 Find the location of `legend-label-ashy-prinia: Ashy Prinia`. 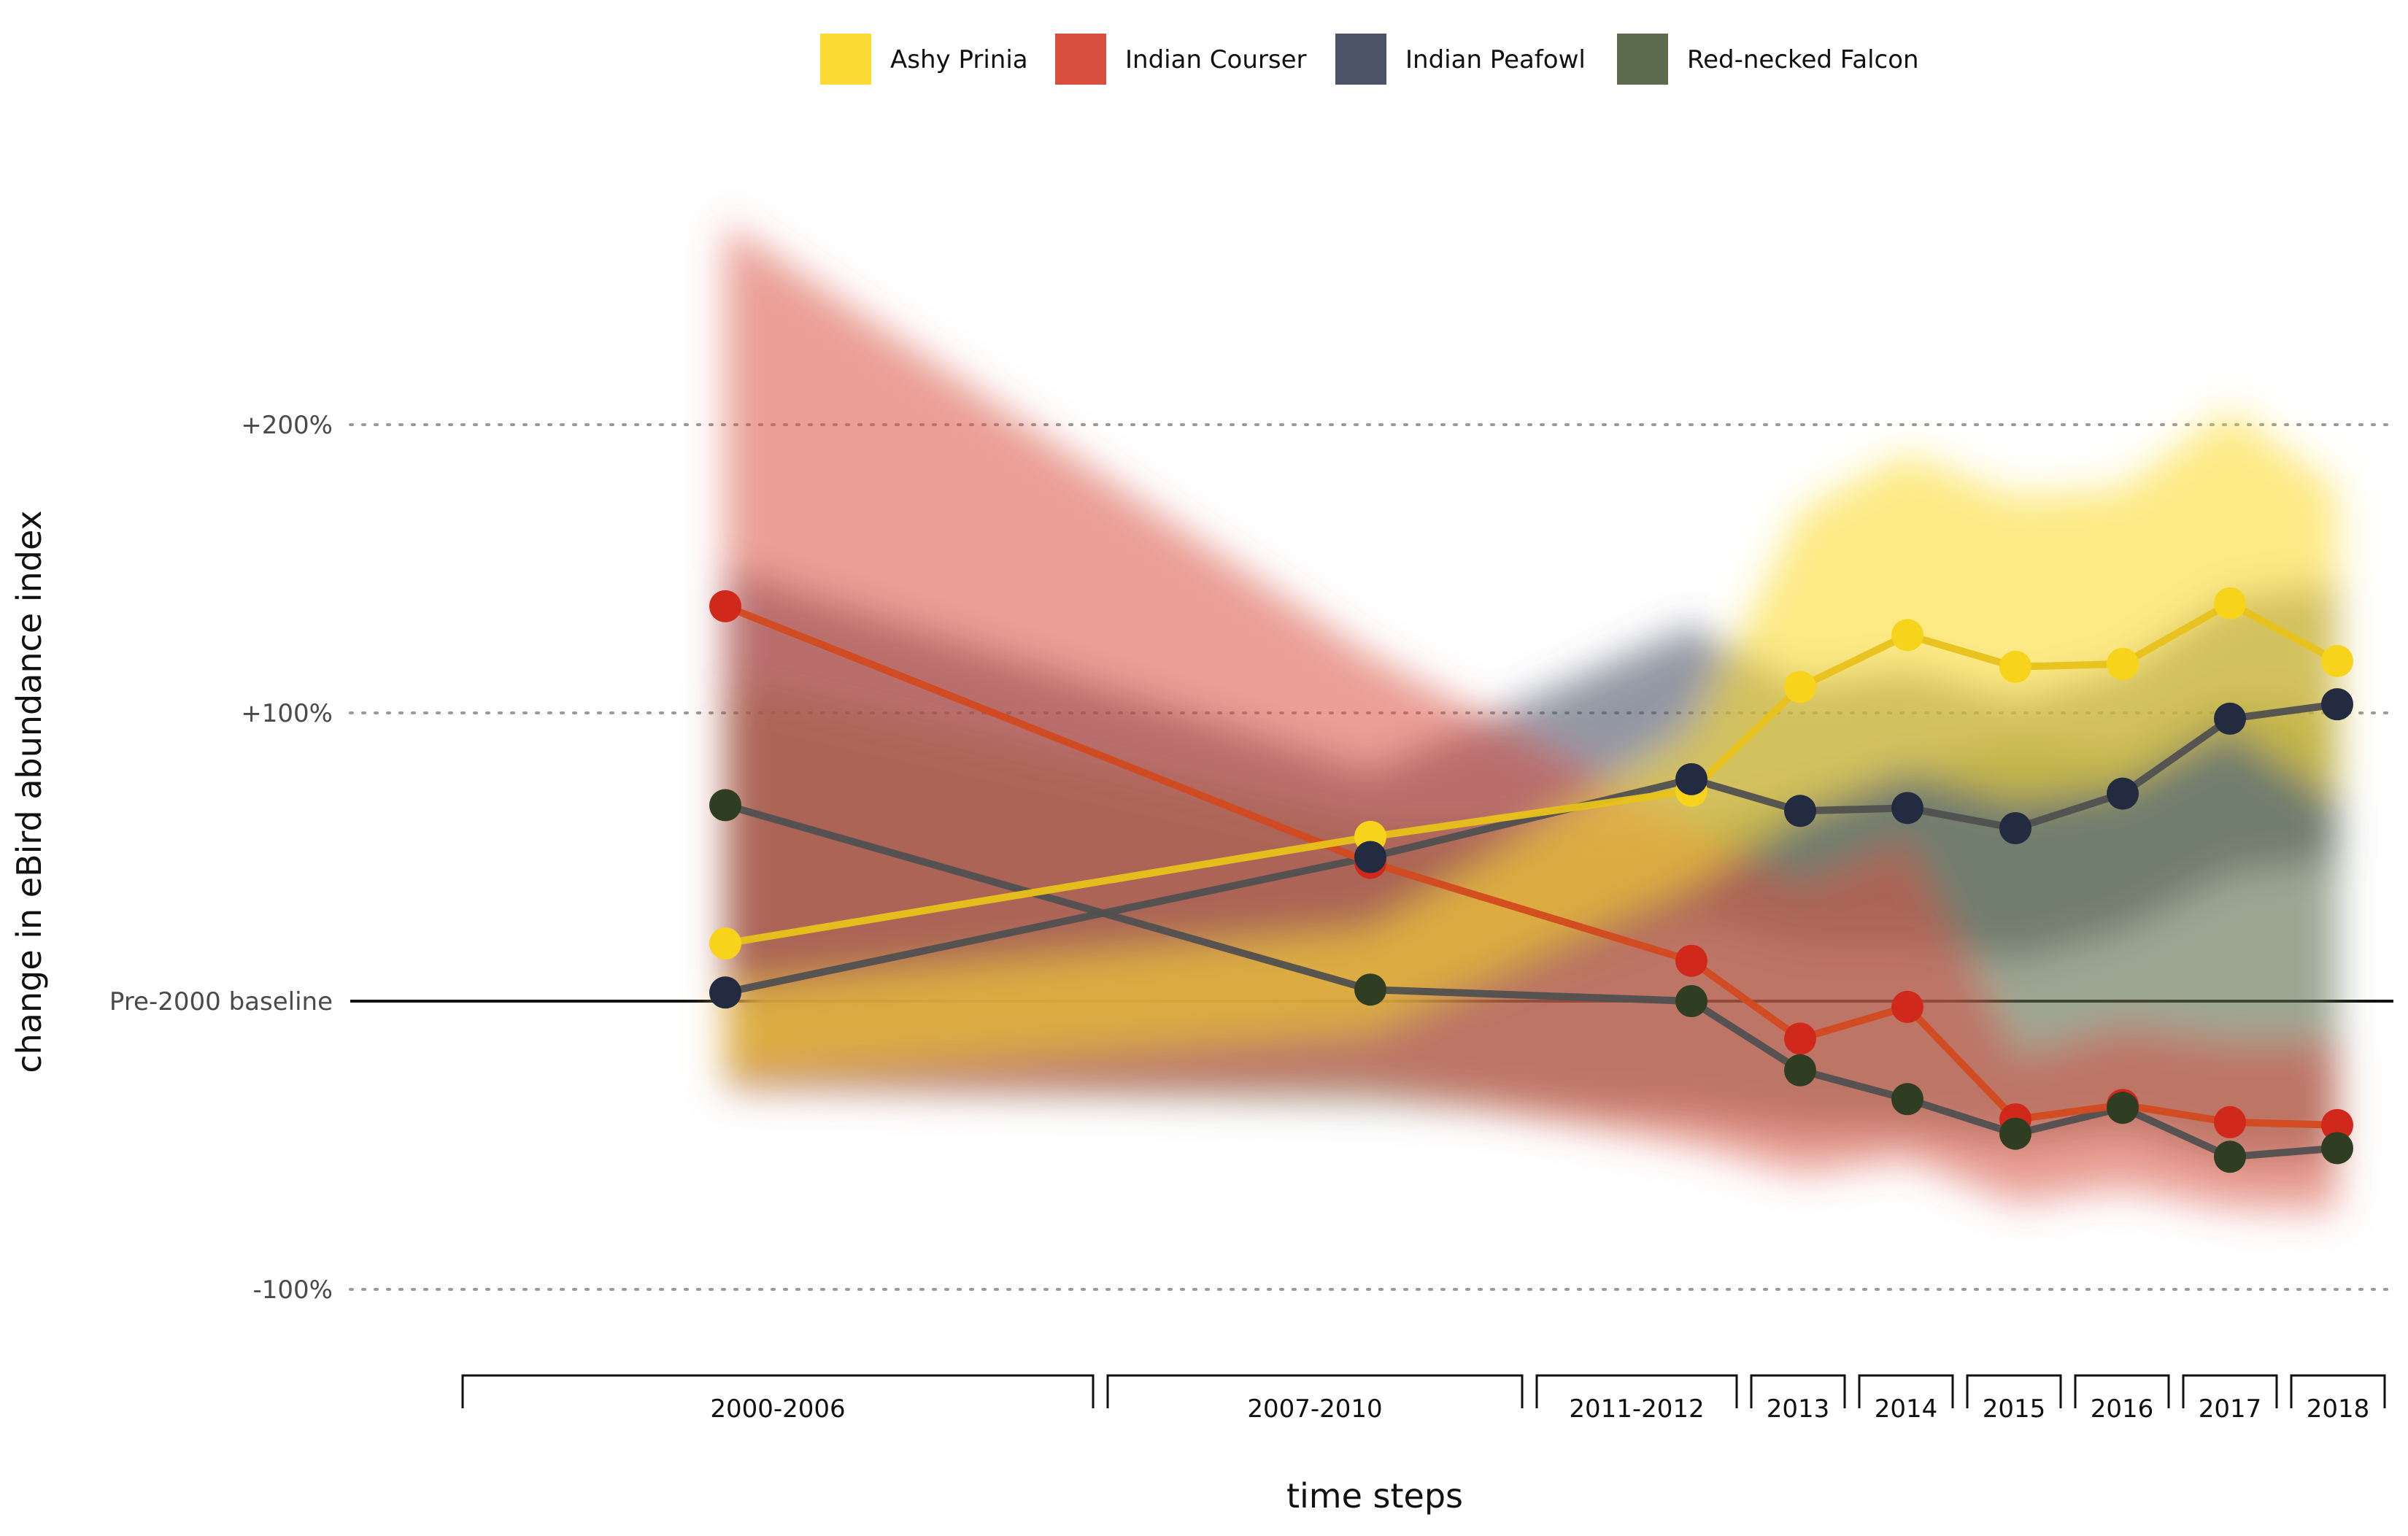

legend-label-ashy-prinia: Ashy Prinia is located at coordinates (959, 59).